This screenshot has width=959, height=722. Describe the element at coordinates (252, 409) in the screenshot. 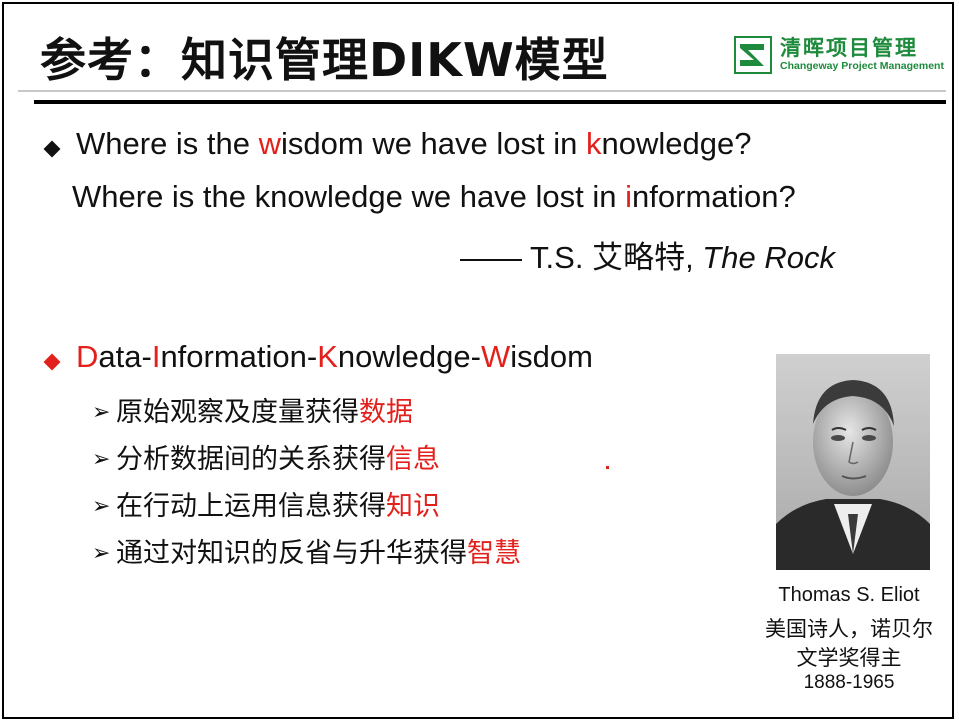

I see `dikw-item-data: ➢ 原始观察及度量获得数据` at that location.